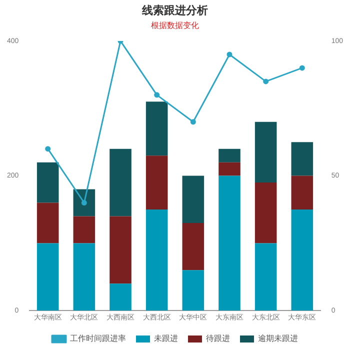 The height and width of the screenshot is (350, 350). Describe the element at coordinates (174, 10) in the screenshot. I see `chart-title: 线索跟进分析` at that location.